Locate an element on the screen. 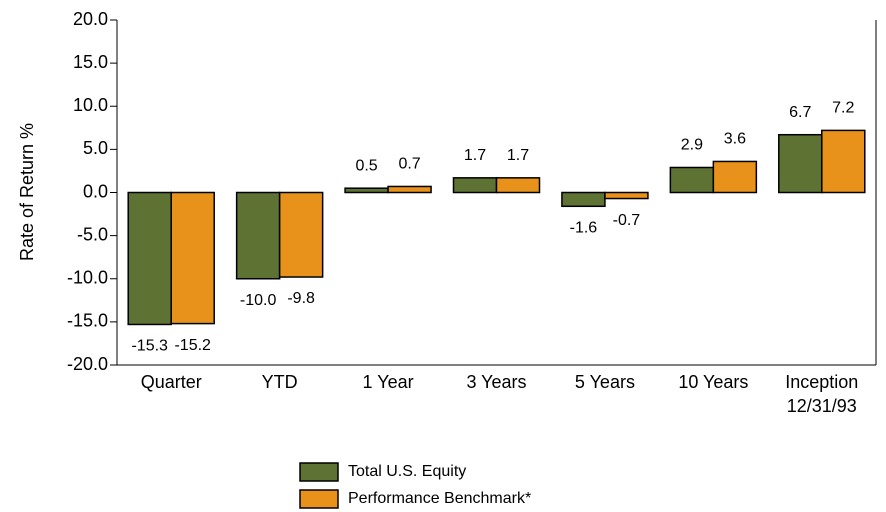 Image resolution: width=886 pixels, height=512 pixels. y-tick-label: 15.0 is located at coordinates (90, 62).